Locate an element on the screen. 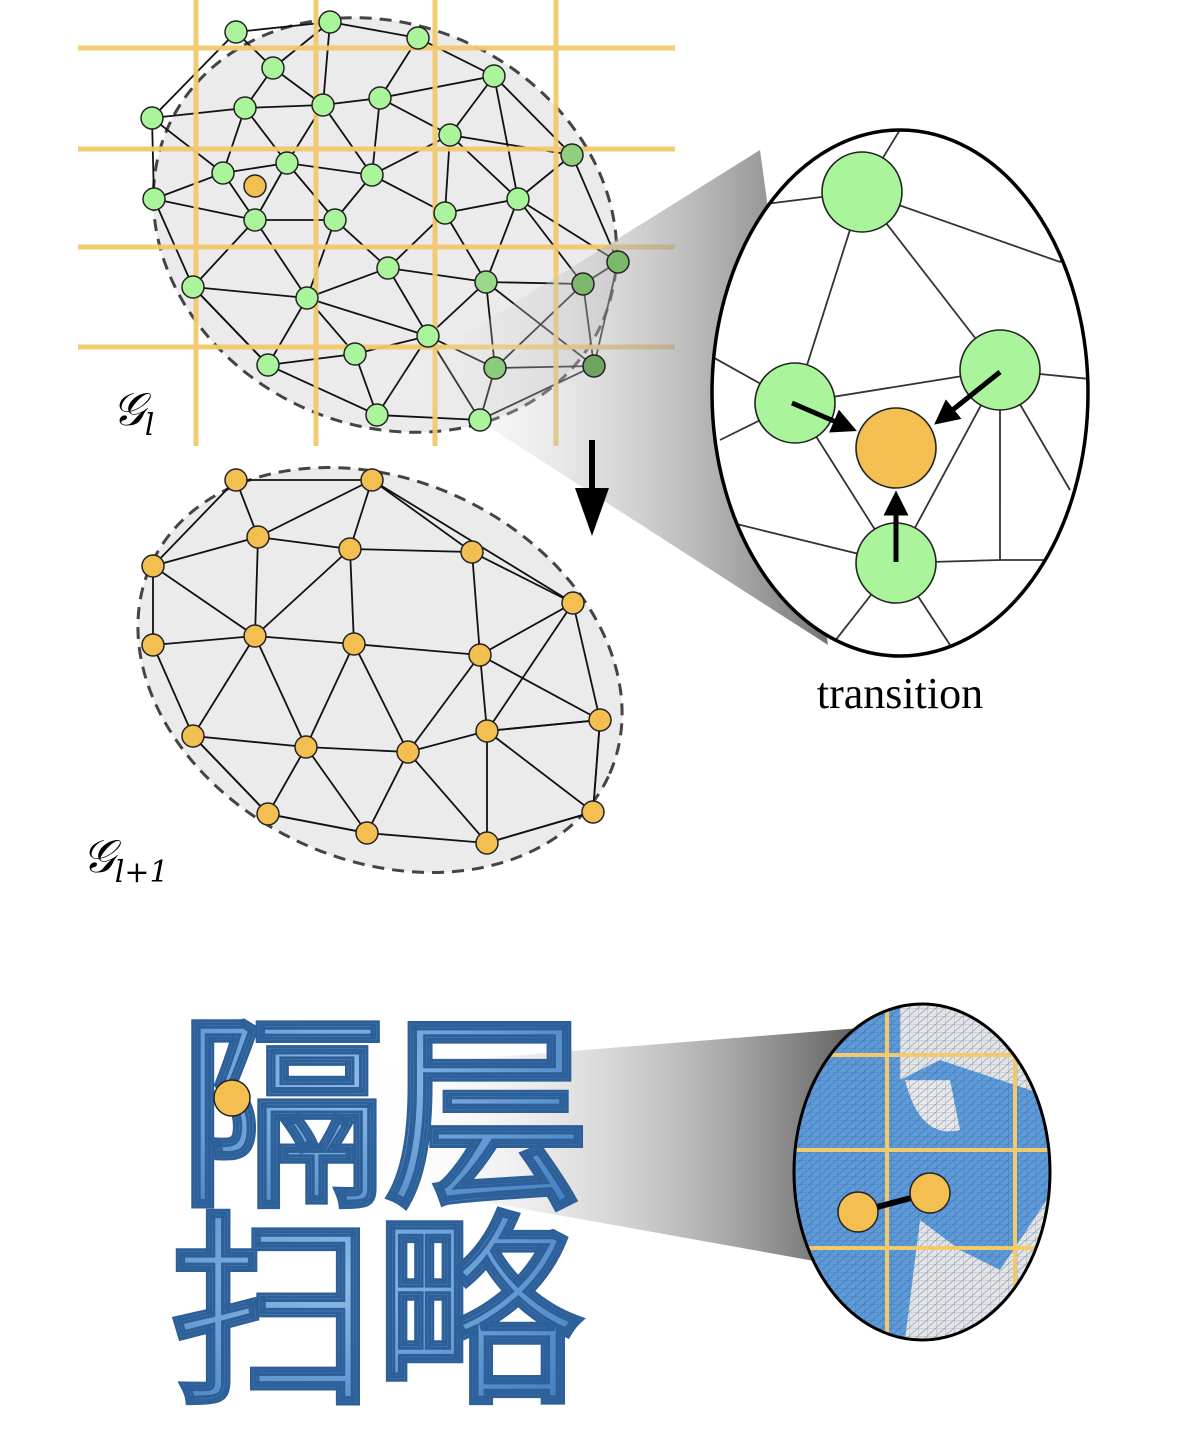  label-graph-l: 𝒢l is located at coordinates (133, 412).